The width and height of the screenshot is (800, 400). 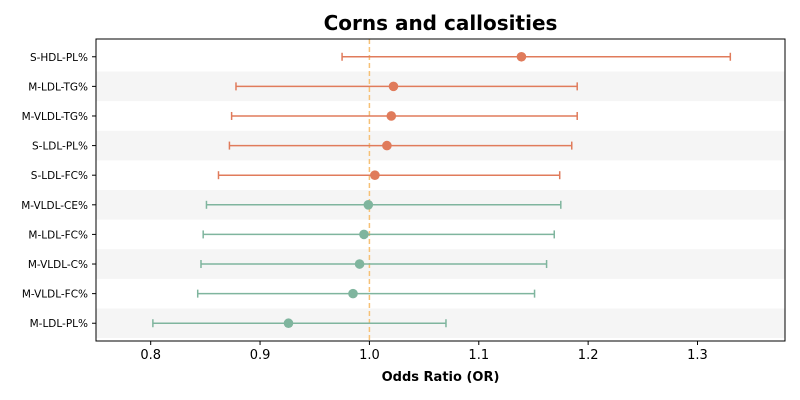 What do you see at coordinates (441, 23) in the screenshot?
I see `chart-title: Corns and callosities` at bounding box center [441, 23].